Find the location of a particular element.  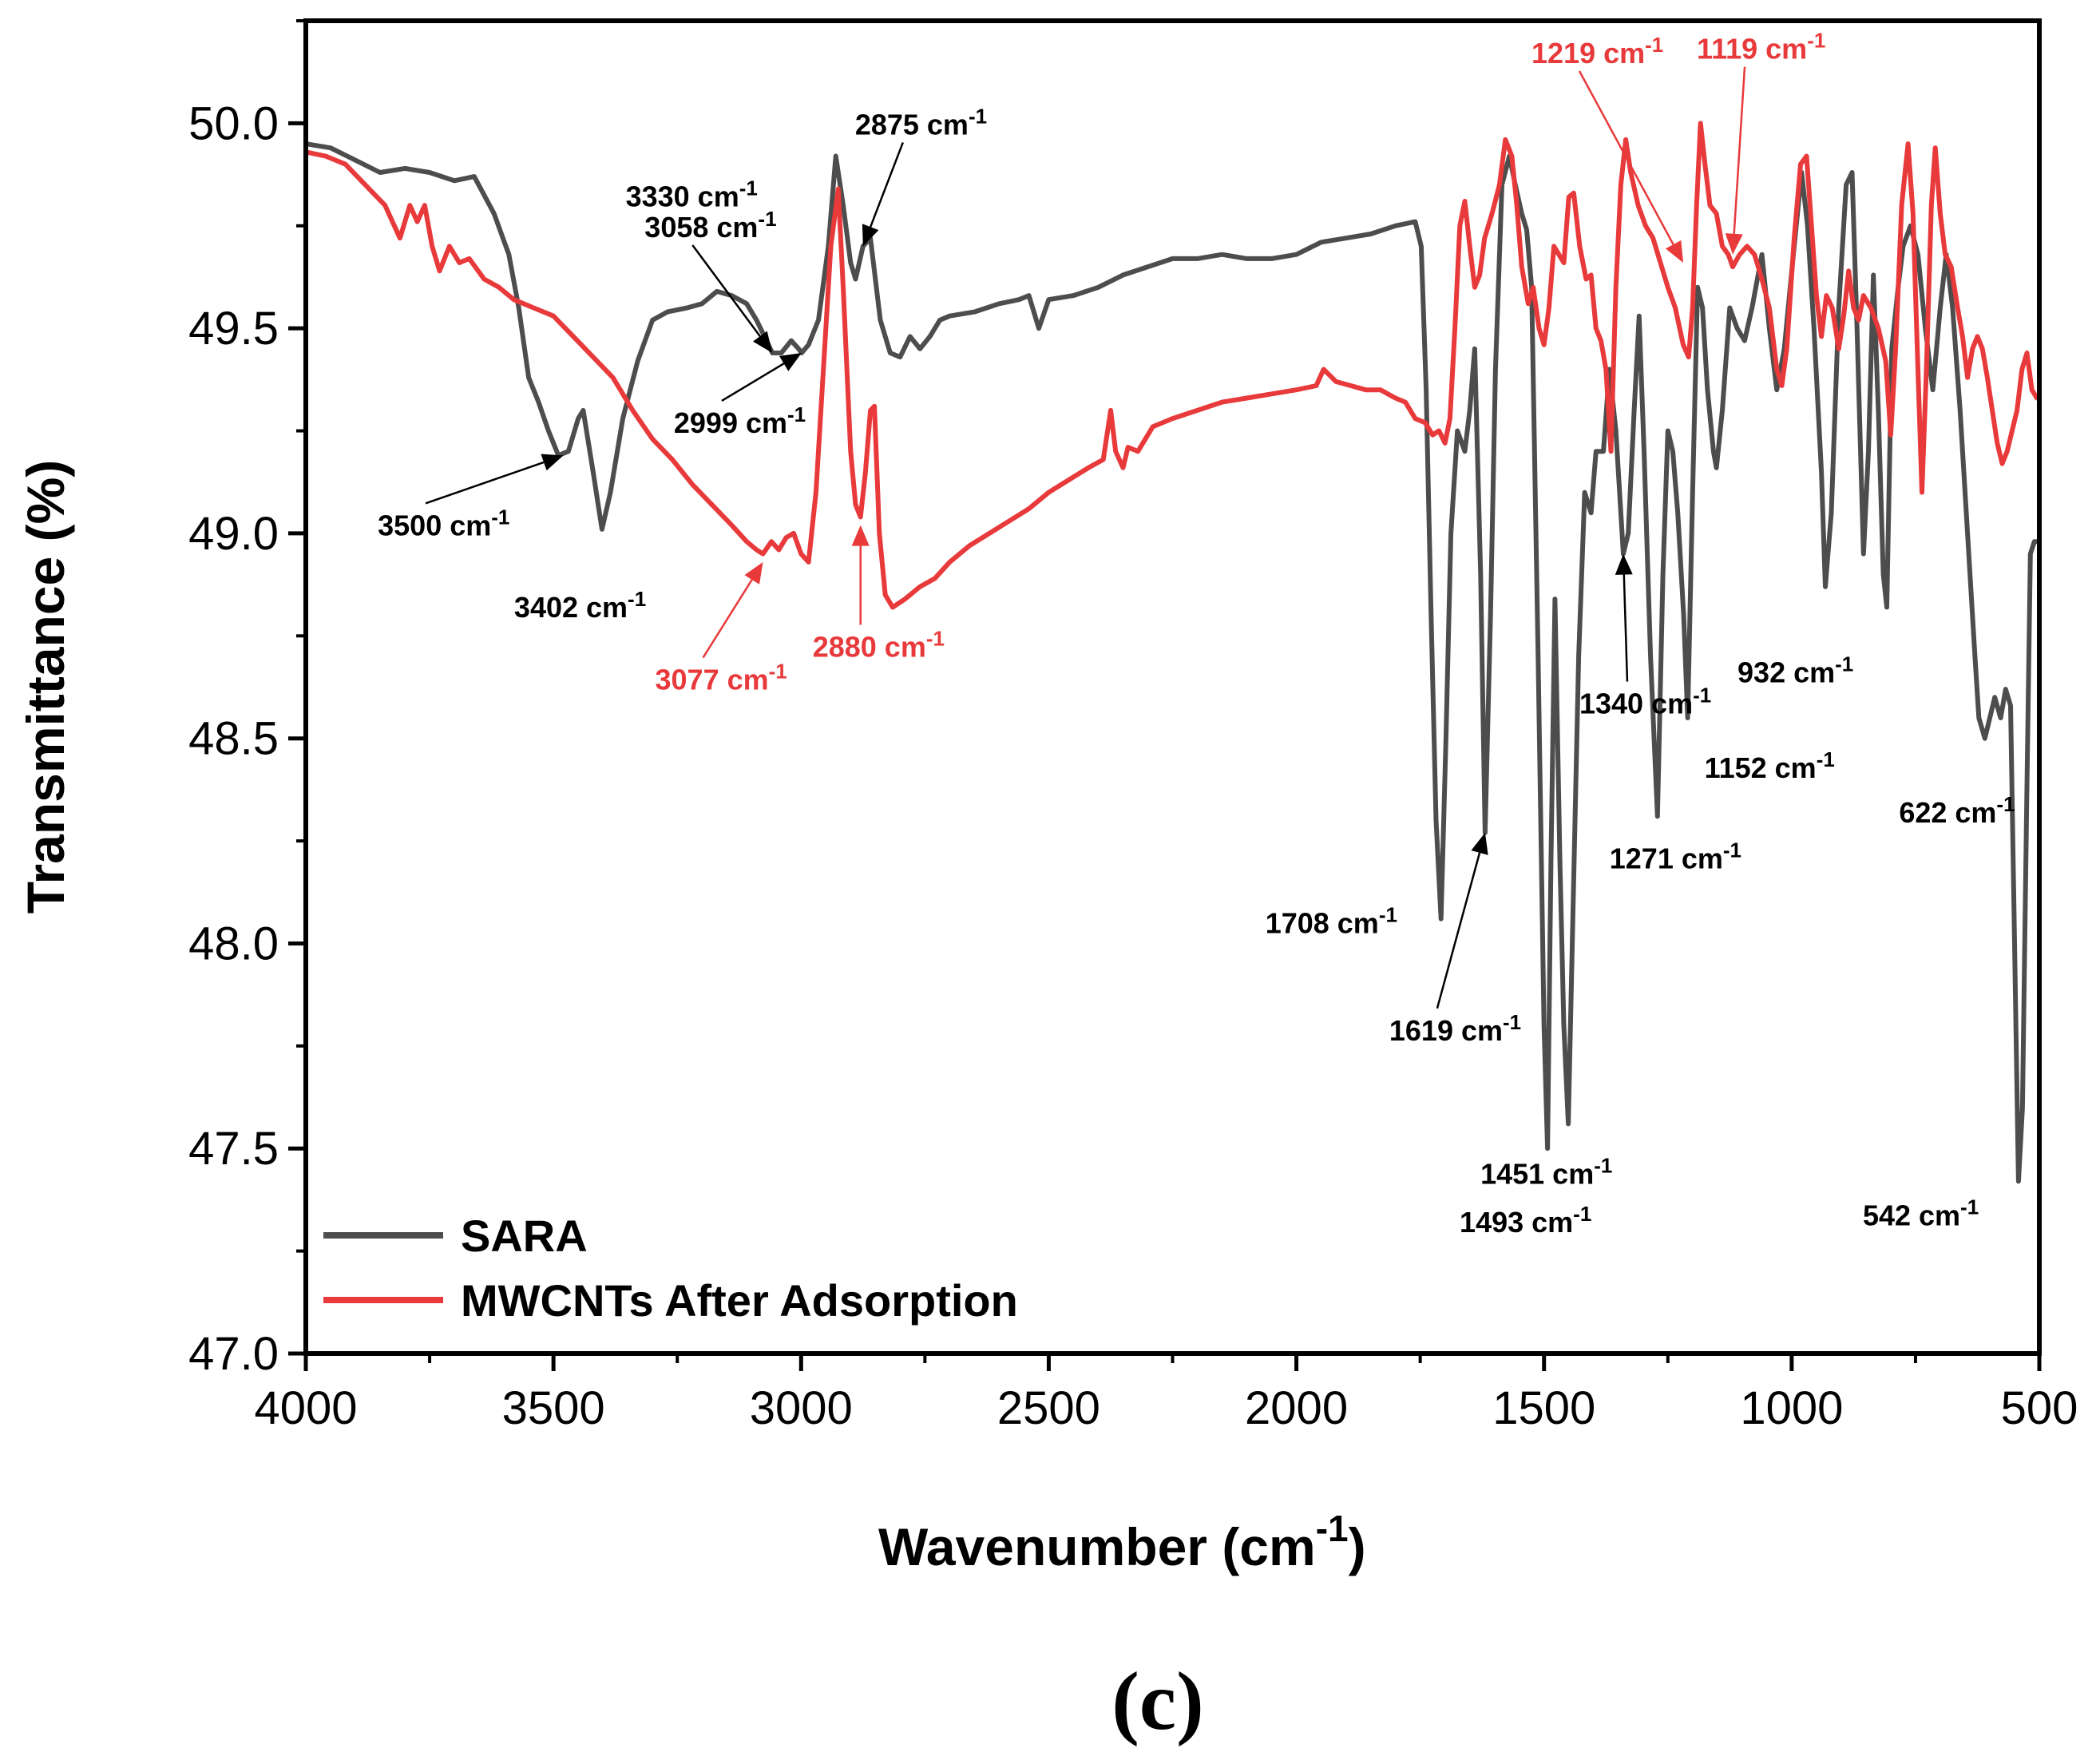

annotation-text: 1451 cm is located at coordinates (1537, 1174).